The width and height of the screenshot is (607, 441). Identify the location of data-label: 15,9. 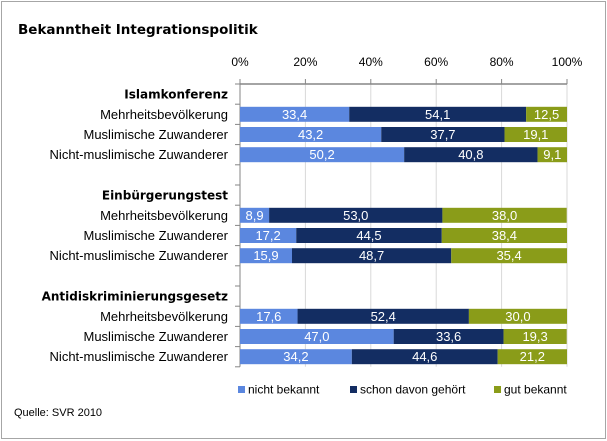
(265, 255).